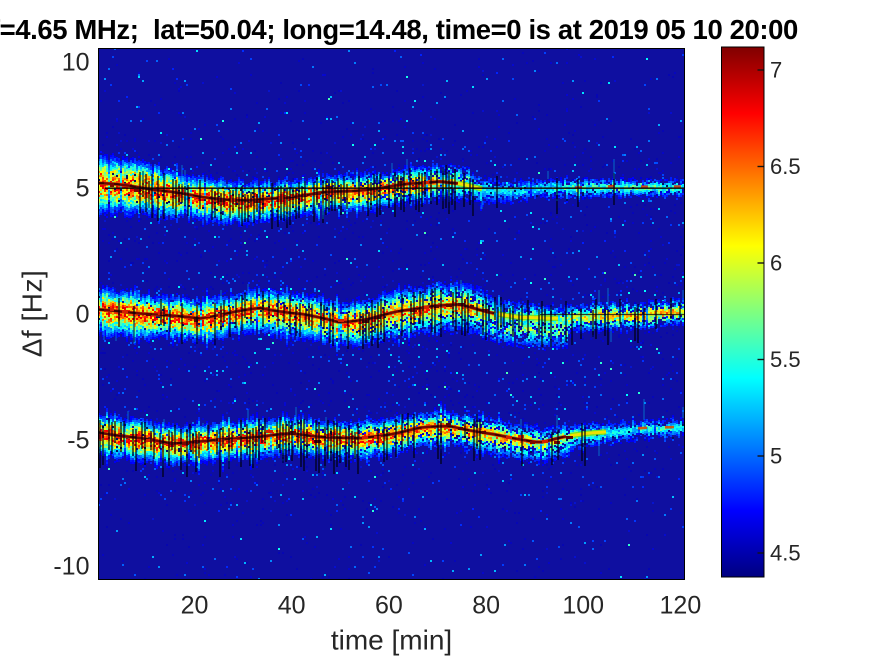 The height and width of the screenshot is (656, 875). I want to click on svg-text: 4.5, so click(785, 553).